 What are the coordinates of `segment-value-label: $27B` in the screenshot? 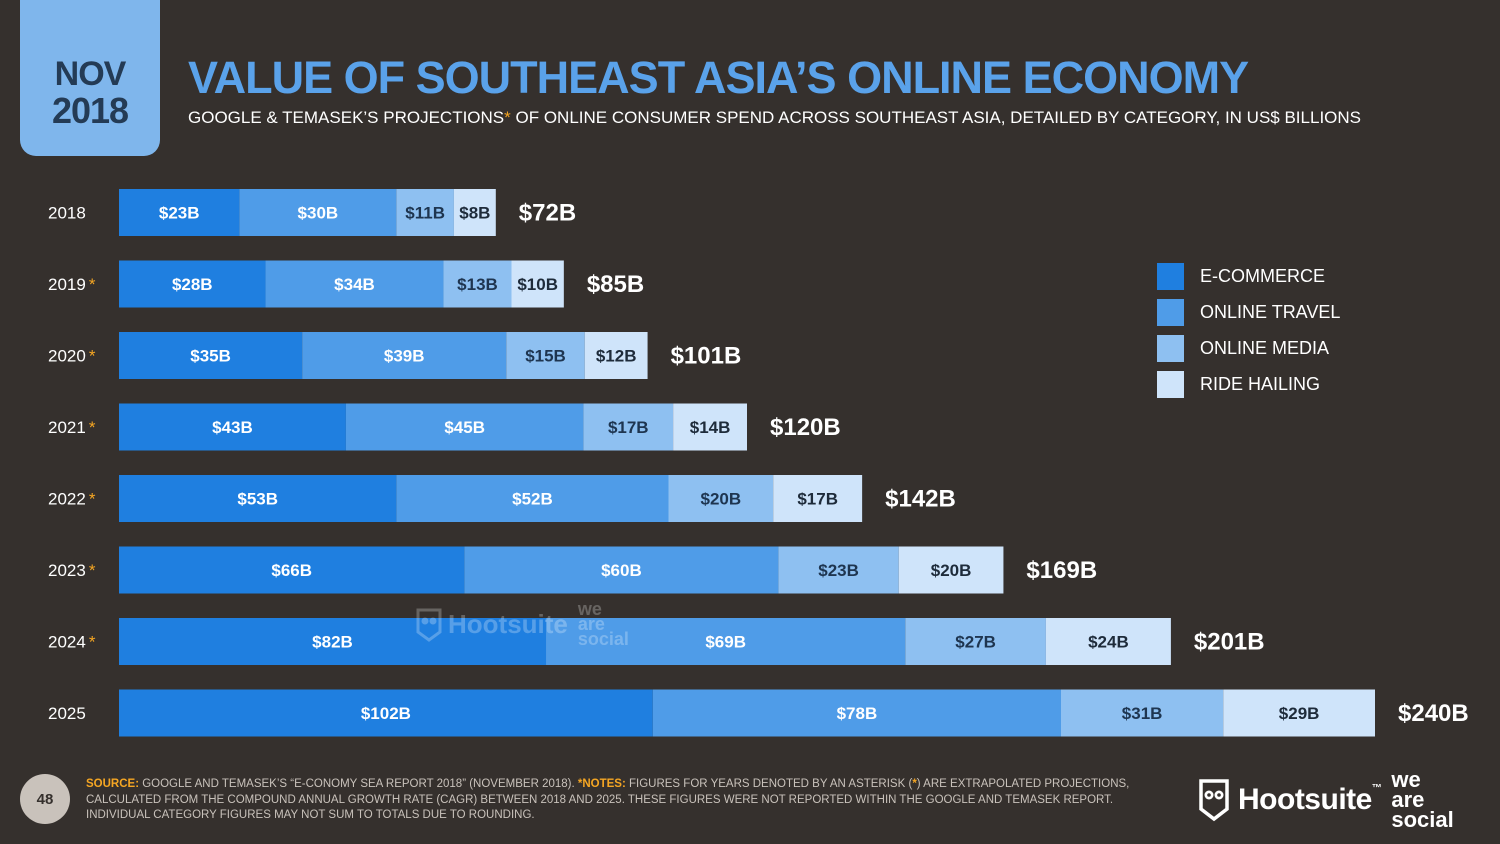 It's located at (975, 642).